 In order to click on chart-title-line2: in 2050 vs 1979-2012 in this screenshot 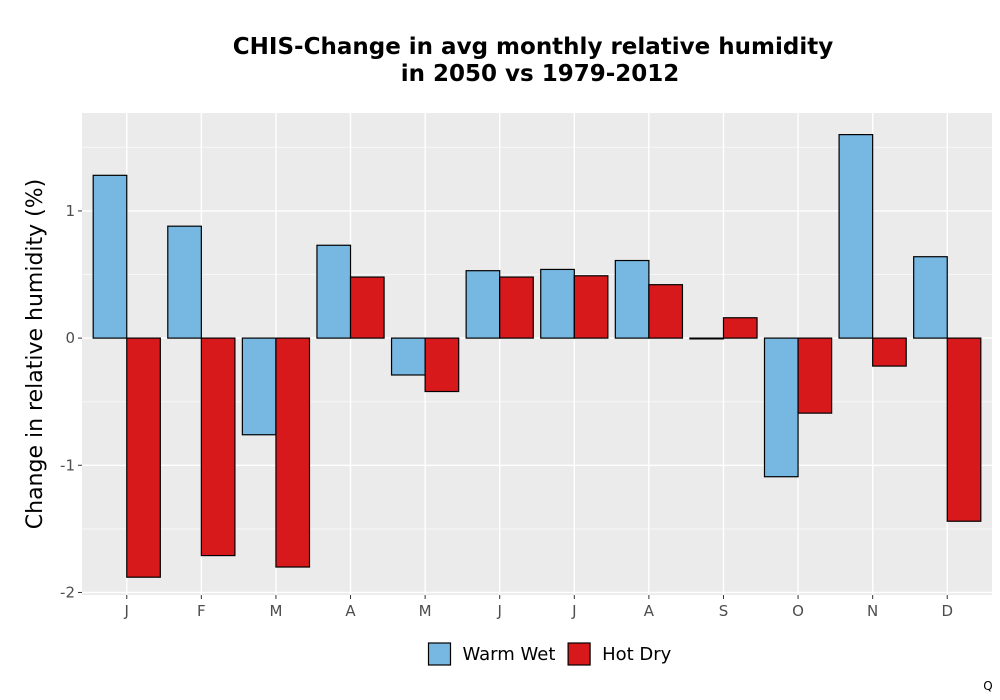, I will do `click(540, 74)`.